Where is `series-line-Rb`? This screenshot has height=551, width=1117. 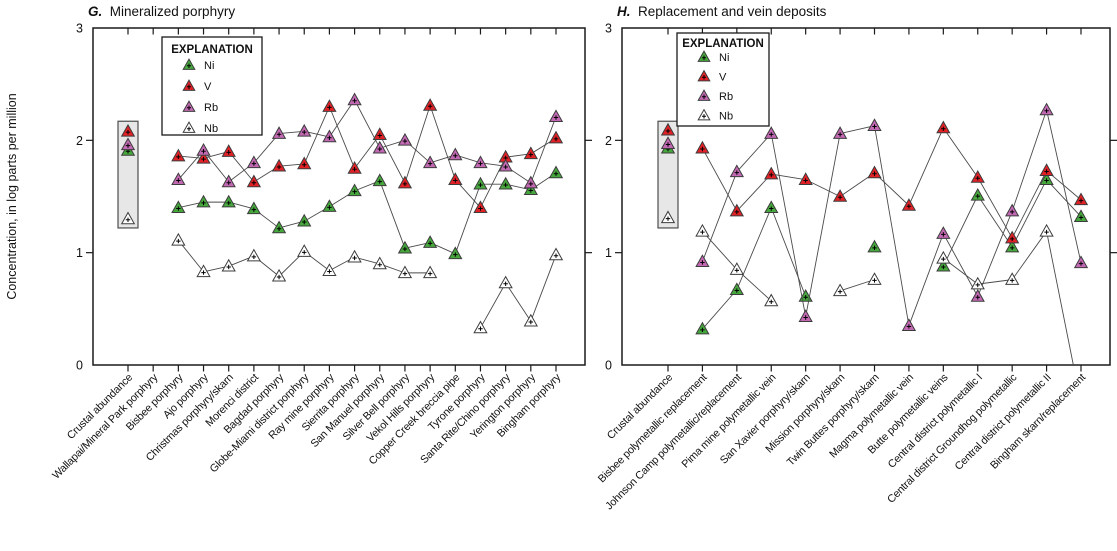 series-line-Rb is located at coordinates (367, 141).